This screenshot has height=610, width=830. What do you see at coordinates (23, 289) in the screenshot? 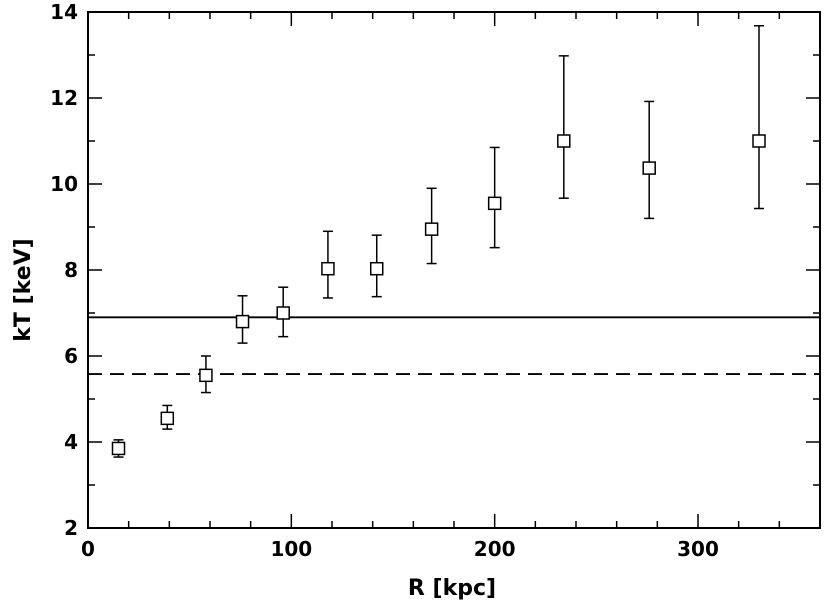
I see `y-axis-label: kT [keV]` at bounding box center [23, 289].